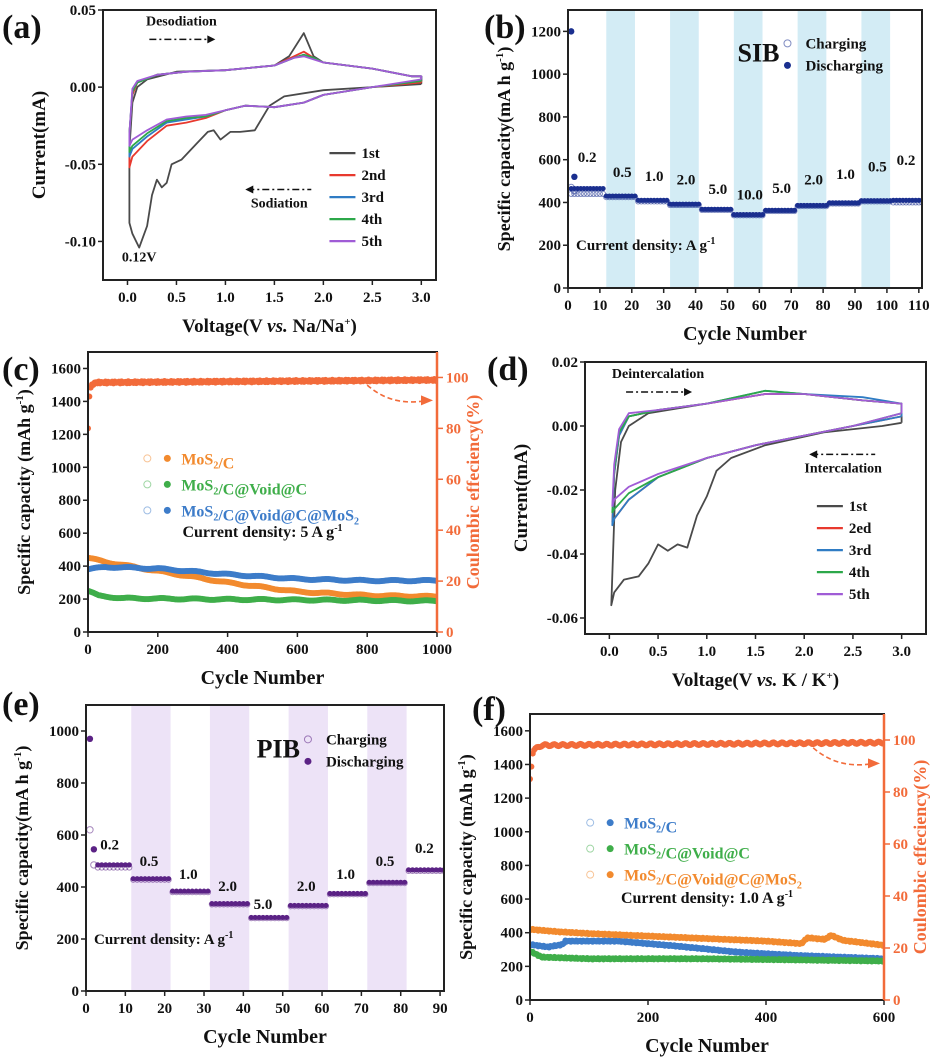 The height and width of the screenshot is (1062, 952). I want to click on y2-tick-label: 40, so click(900, 897).